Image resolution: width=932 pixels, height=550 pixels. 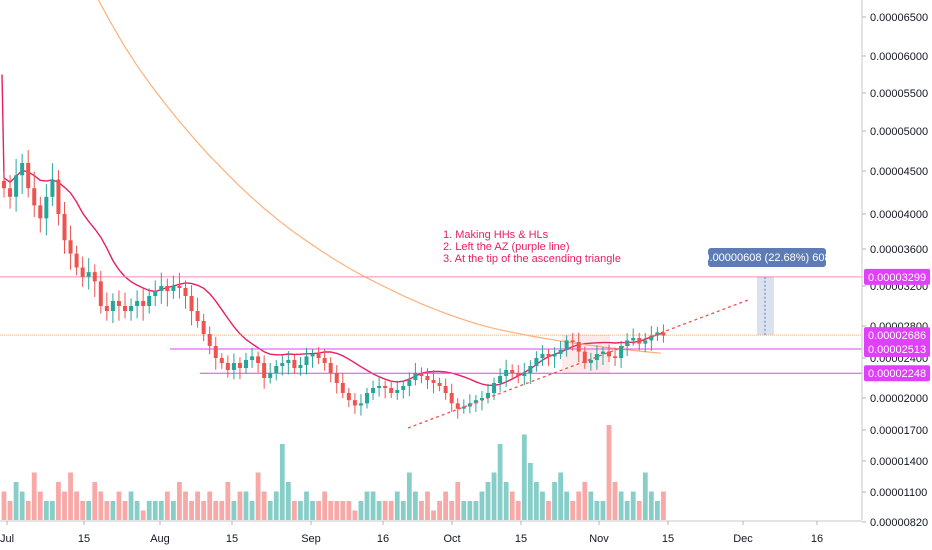 I want to click on time-axis: Jul 15 Aug 15 Sep 16 Oct 15 Nov 15 Dec 16, so click(x=411, y=533).